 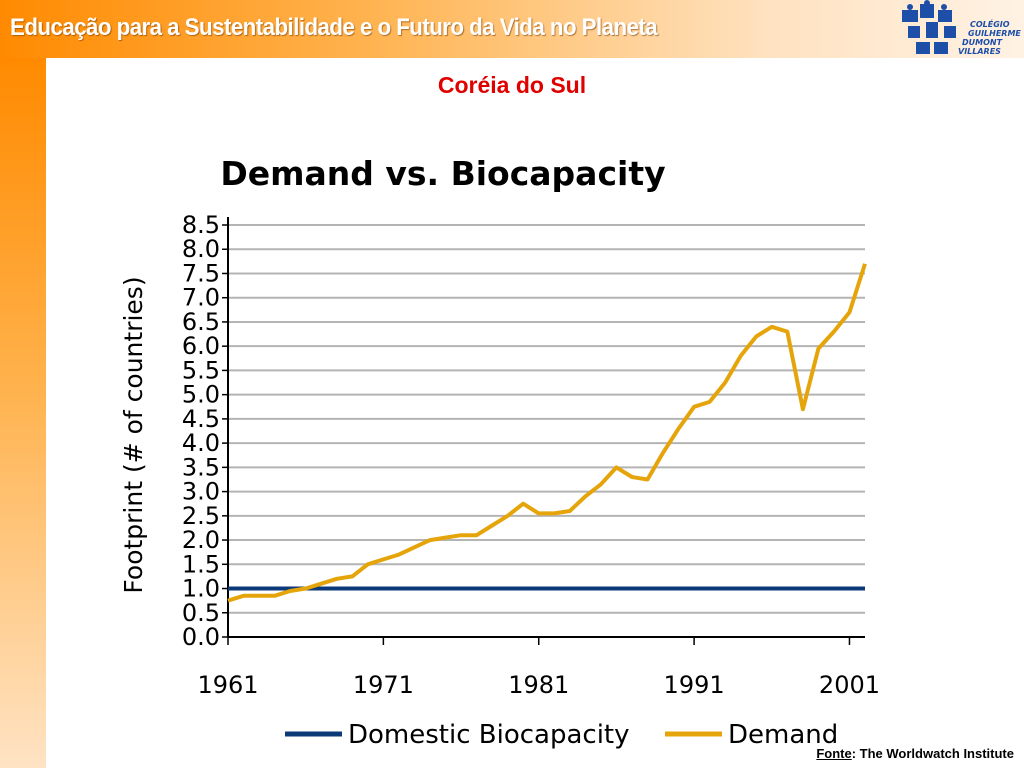 What do you see at coordinates (201, 322) in the screenshot?
I see `y-tick-label: 6.5` at bounding box center [201, 322].